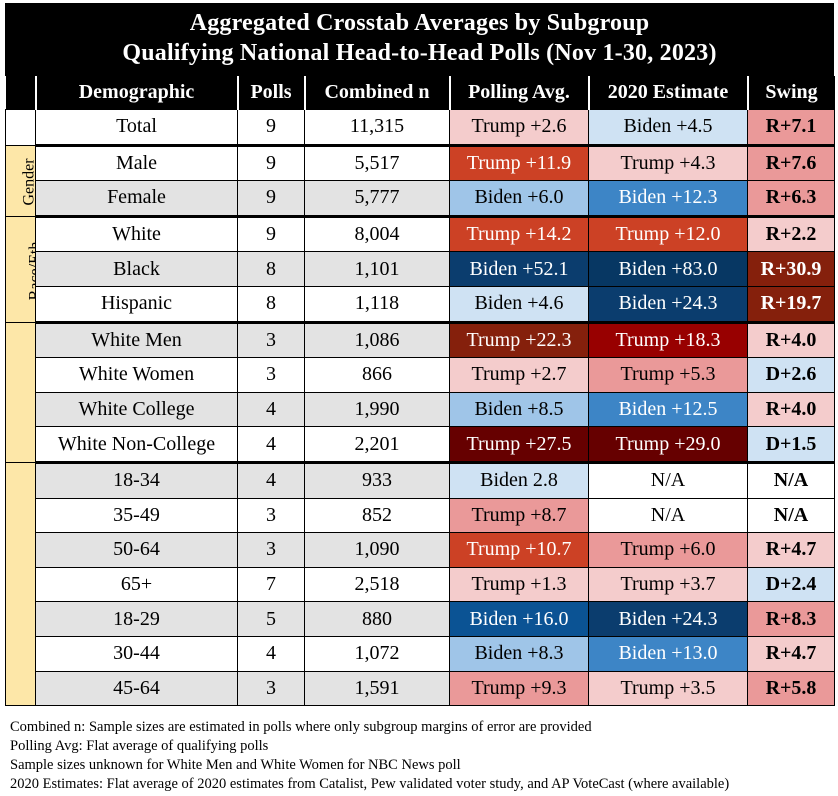 This screenshot has height=796, width=838. Describe the element at coordinates (791, 584) in the screenshot. I see `swing-cell: D+2.4` at that location.